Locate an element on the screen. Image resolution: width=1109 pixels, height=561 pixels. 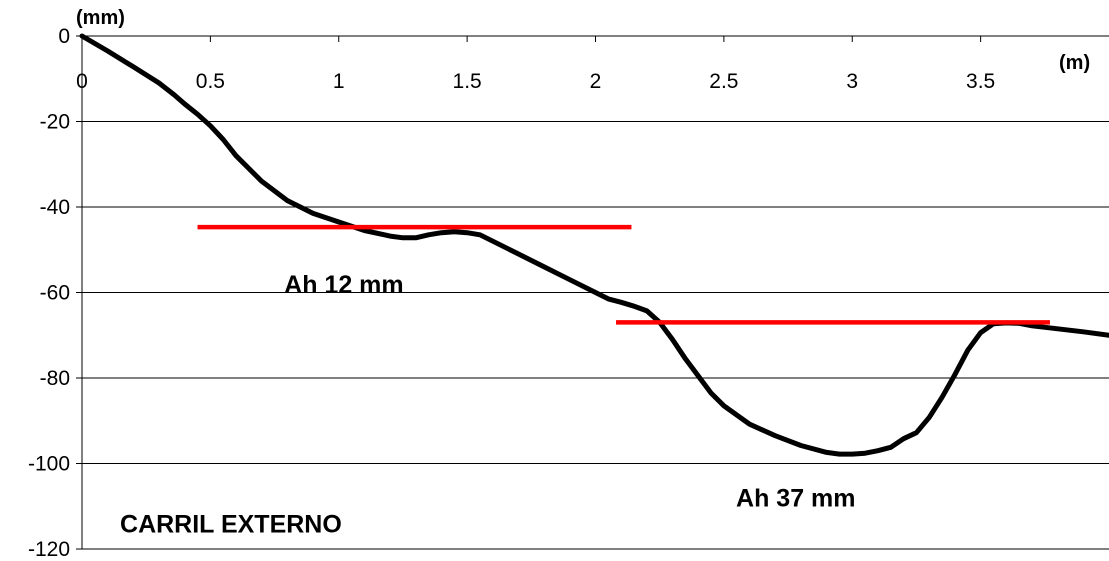
reference-lines is located at coordinates (623, 274).